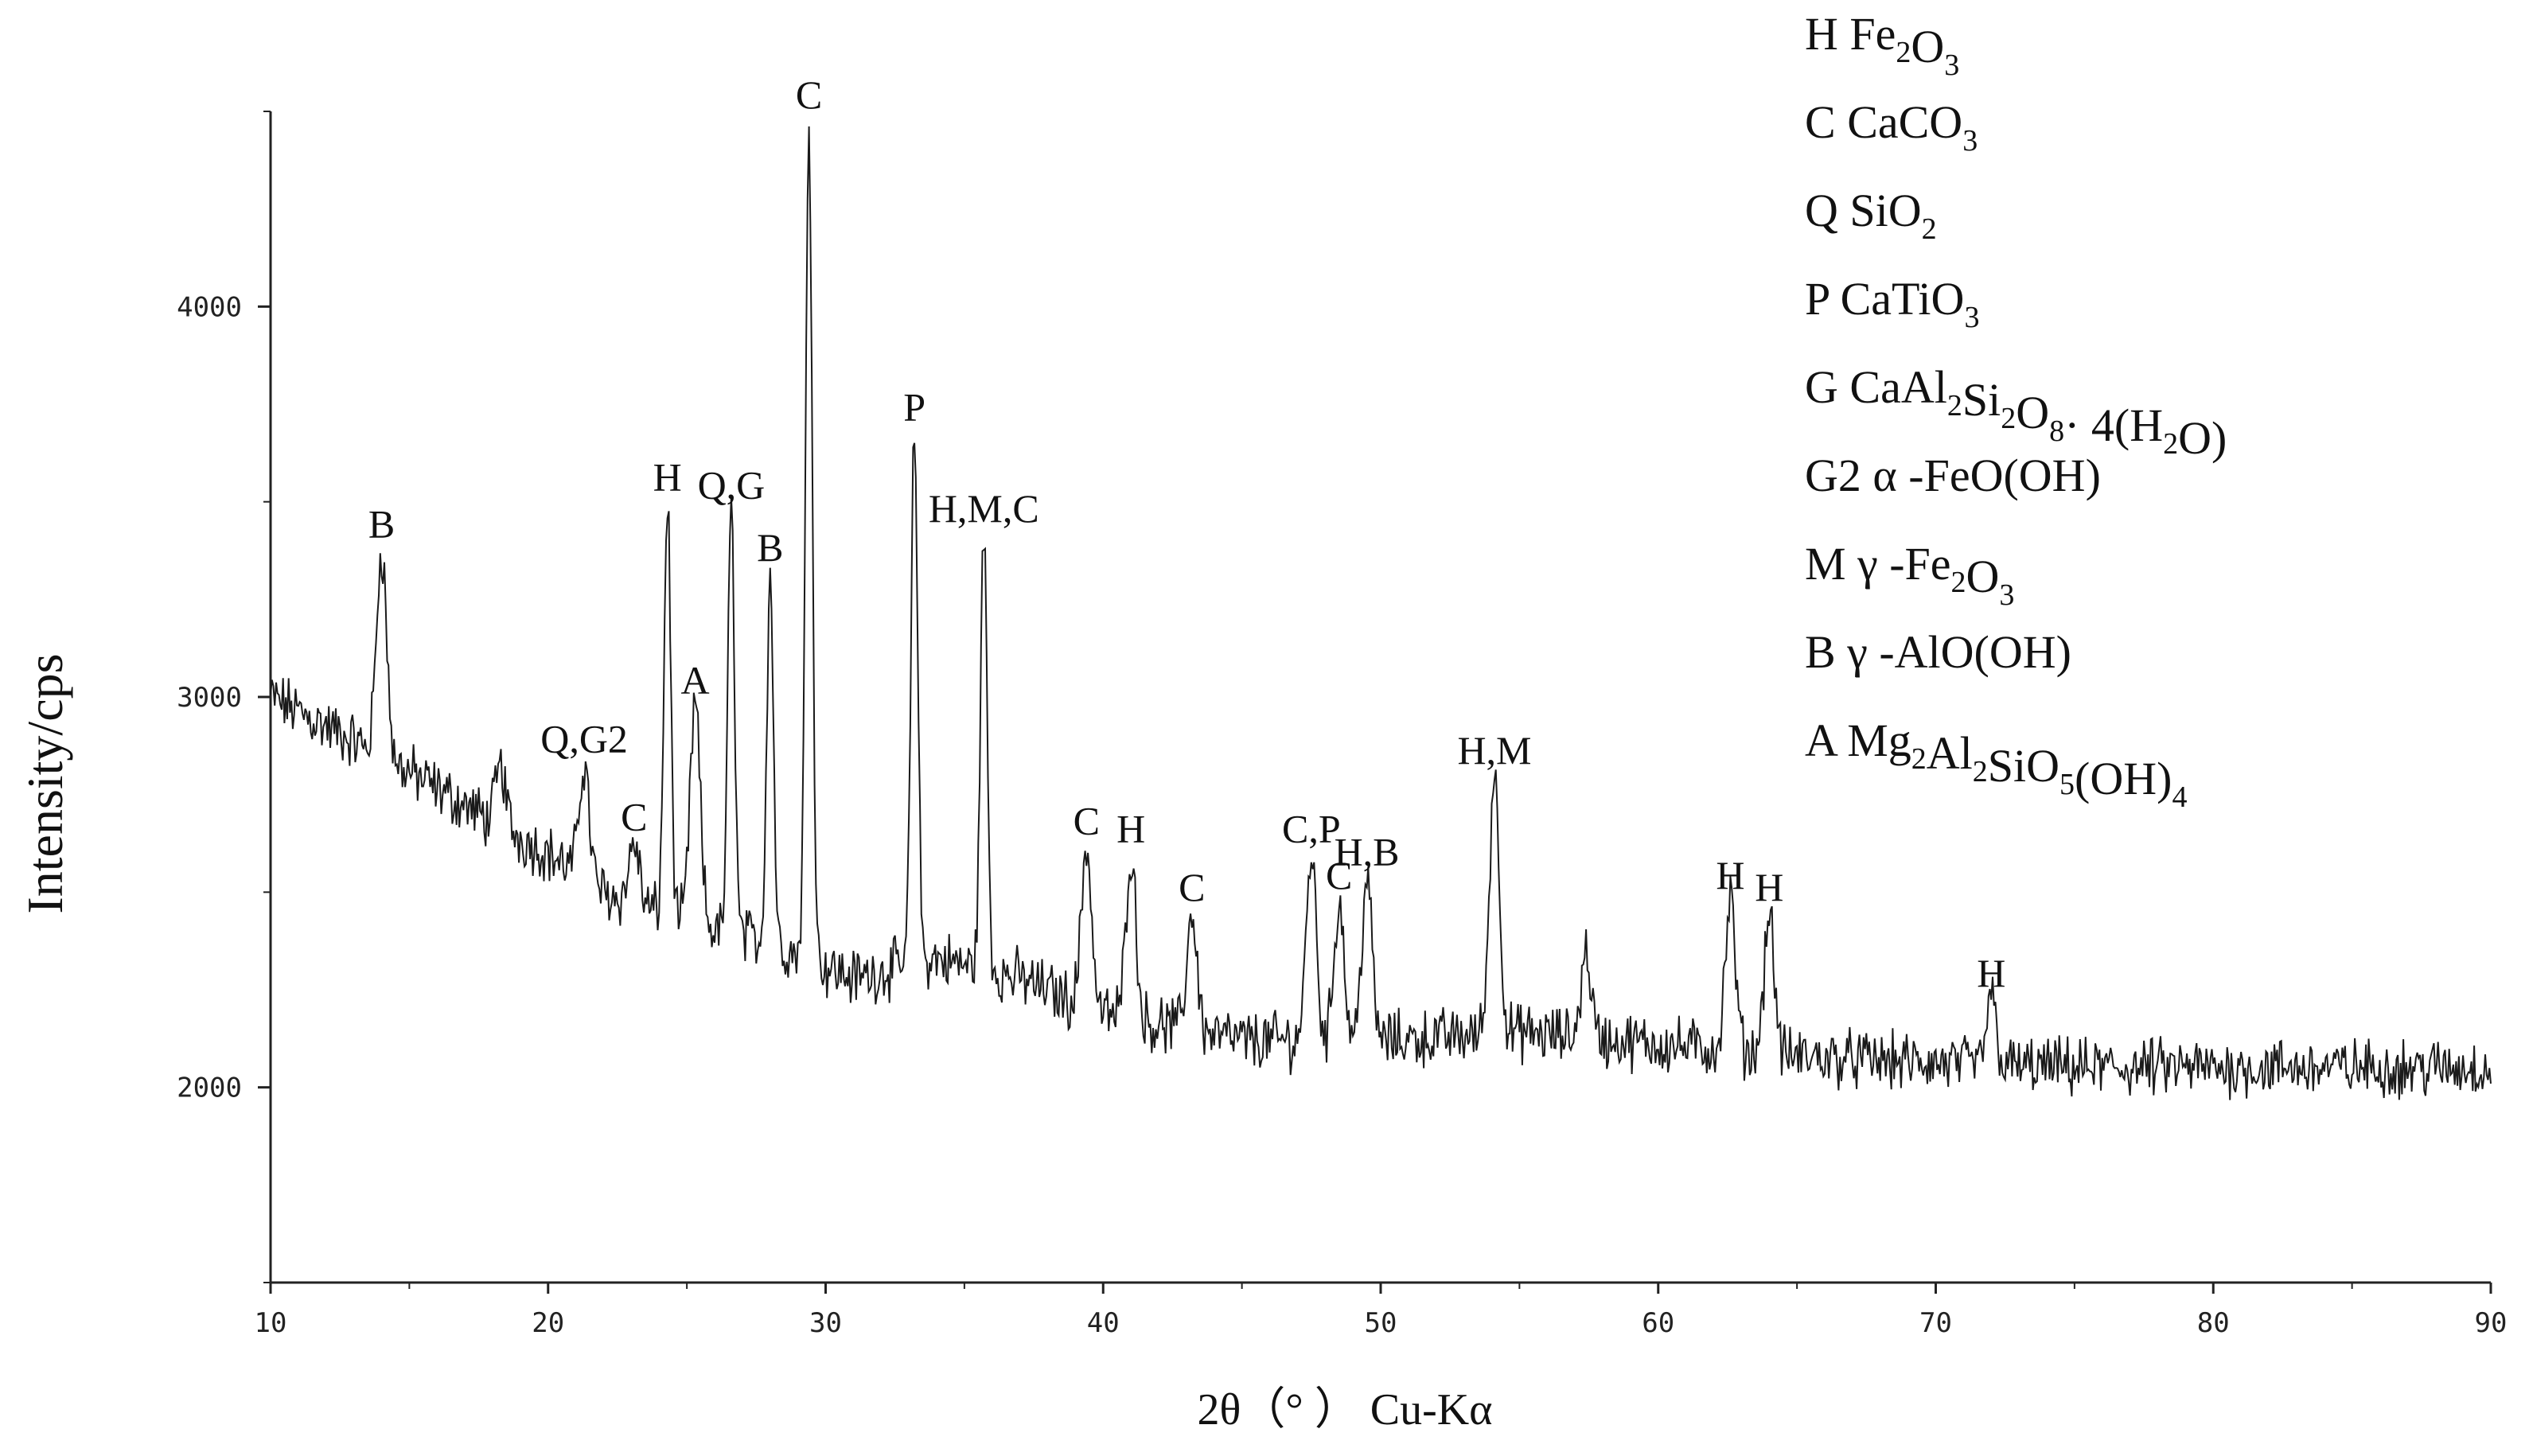 The image size is (2529, 1456). What do you see at coordinates (2491, 1323) in the screenshot?
I see `x-tick-label: 90` at bounding box center [2491, 1323].